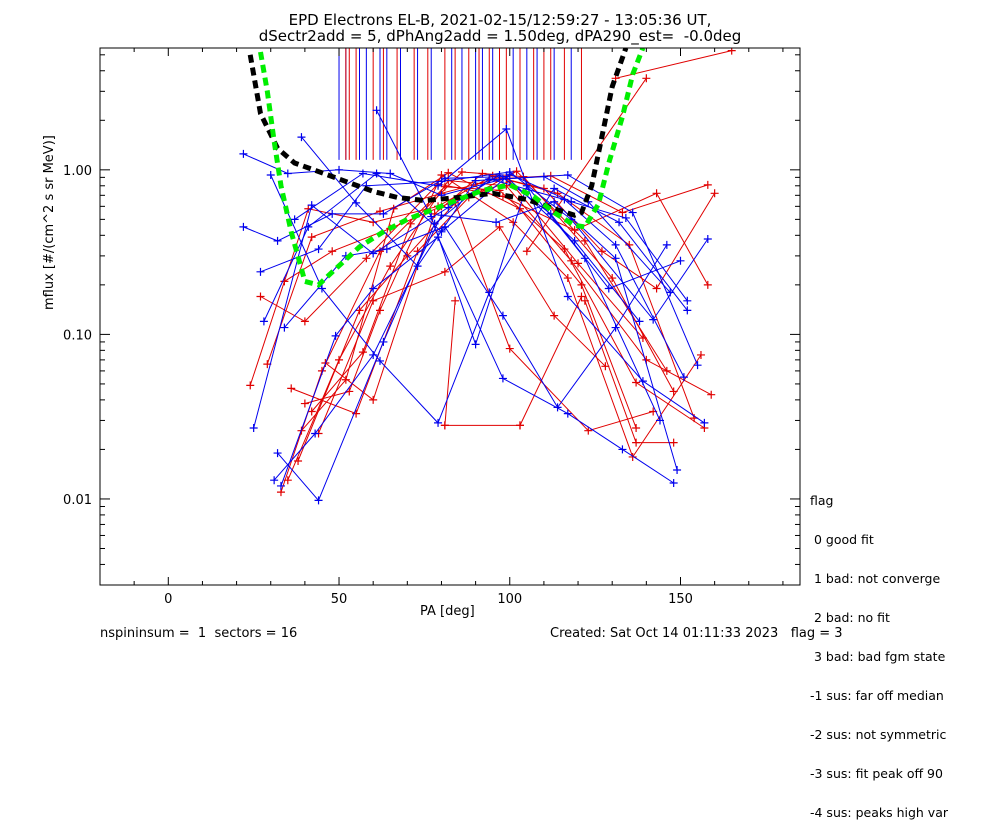  What do you see at coordinates (168, 599) in the screenshot?
I see `x-tick-label: 0` at bounding box center [168, 599].